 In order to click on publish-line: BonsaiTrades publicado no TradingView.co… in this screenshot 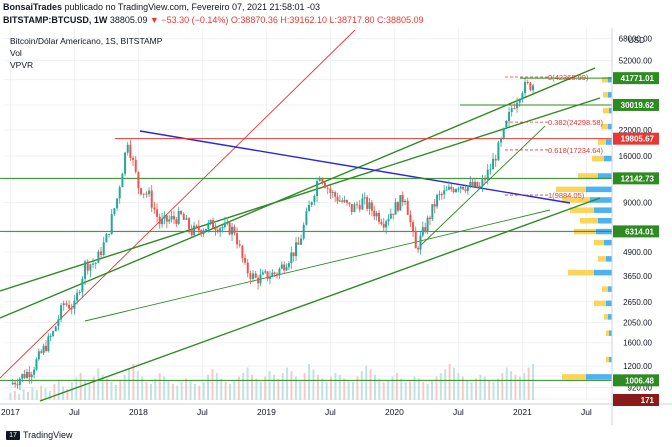, I will do `click(161, 7)`.